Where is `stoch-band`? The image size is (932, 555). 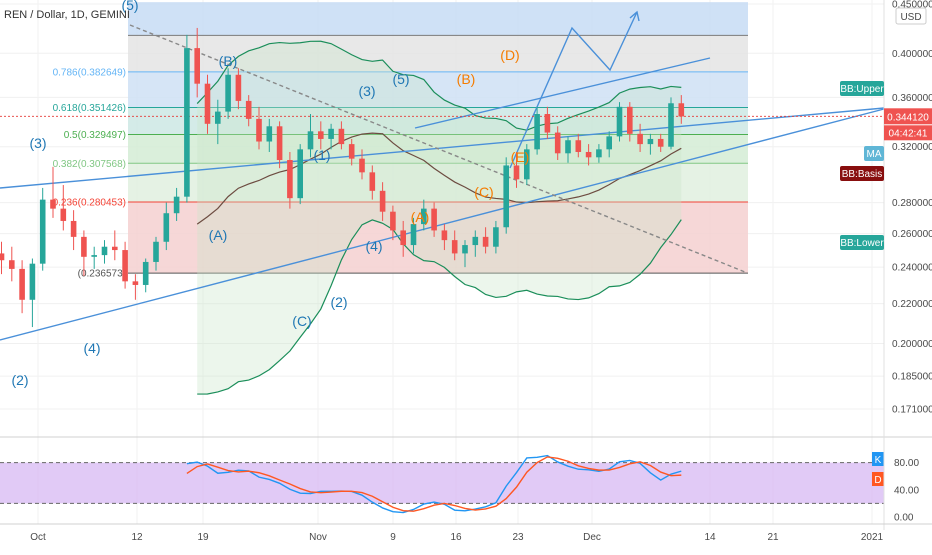 stoch-band is located at coordinates (442, 483).